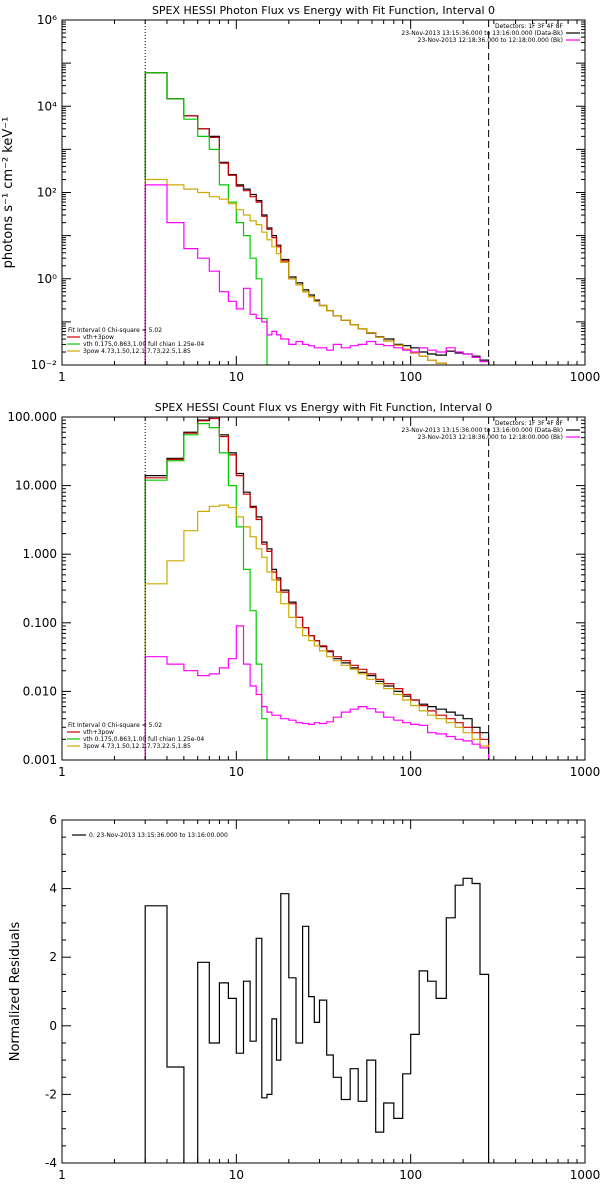 This screenshot has height=1204, width=600. Describe the element at coordinates (32, 417) in the screenshot. I see `y-tick-label: 100.000` at that location.